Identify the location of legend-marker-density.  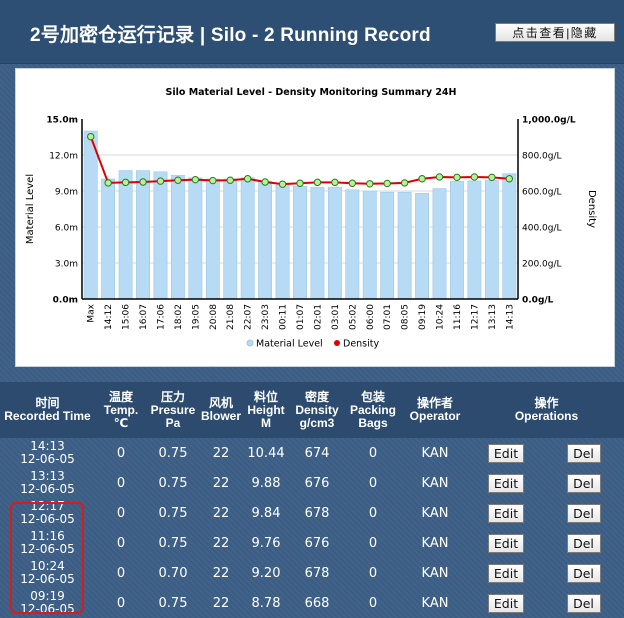
(337, 343).